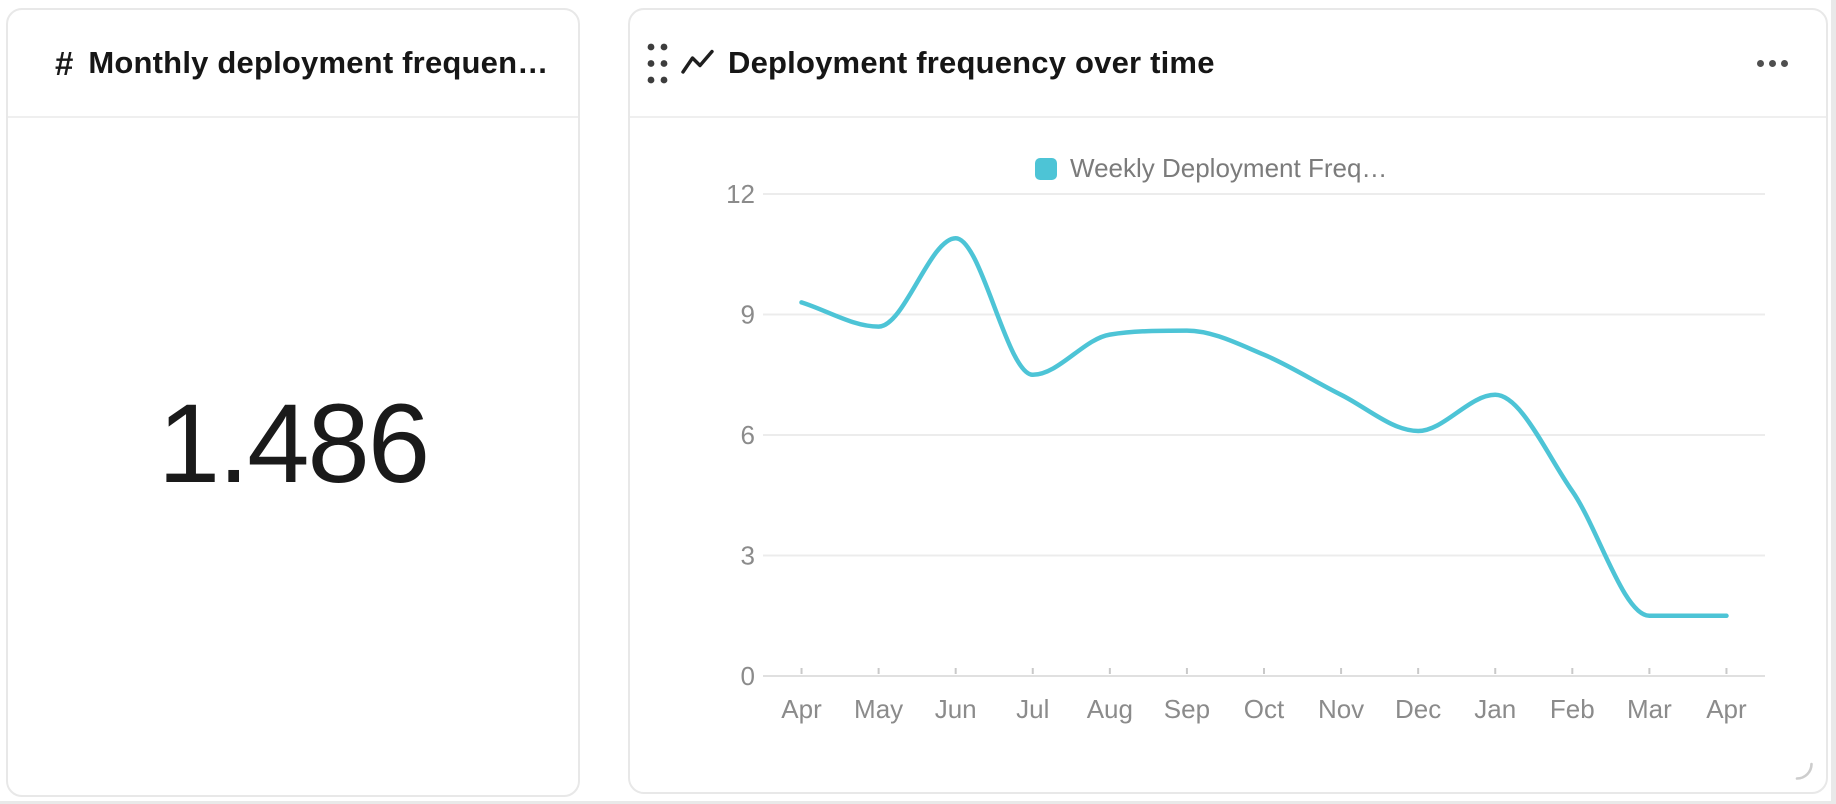 The width and height of the screenshot is (1836, 804). I want to click on ellipsis-icon, so click(1760, 63).